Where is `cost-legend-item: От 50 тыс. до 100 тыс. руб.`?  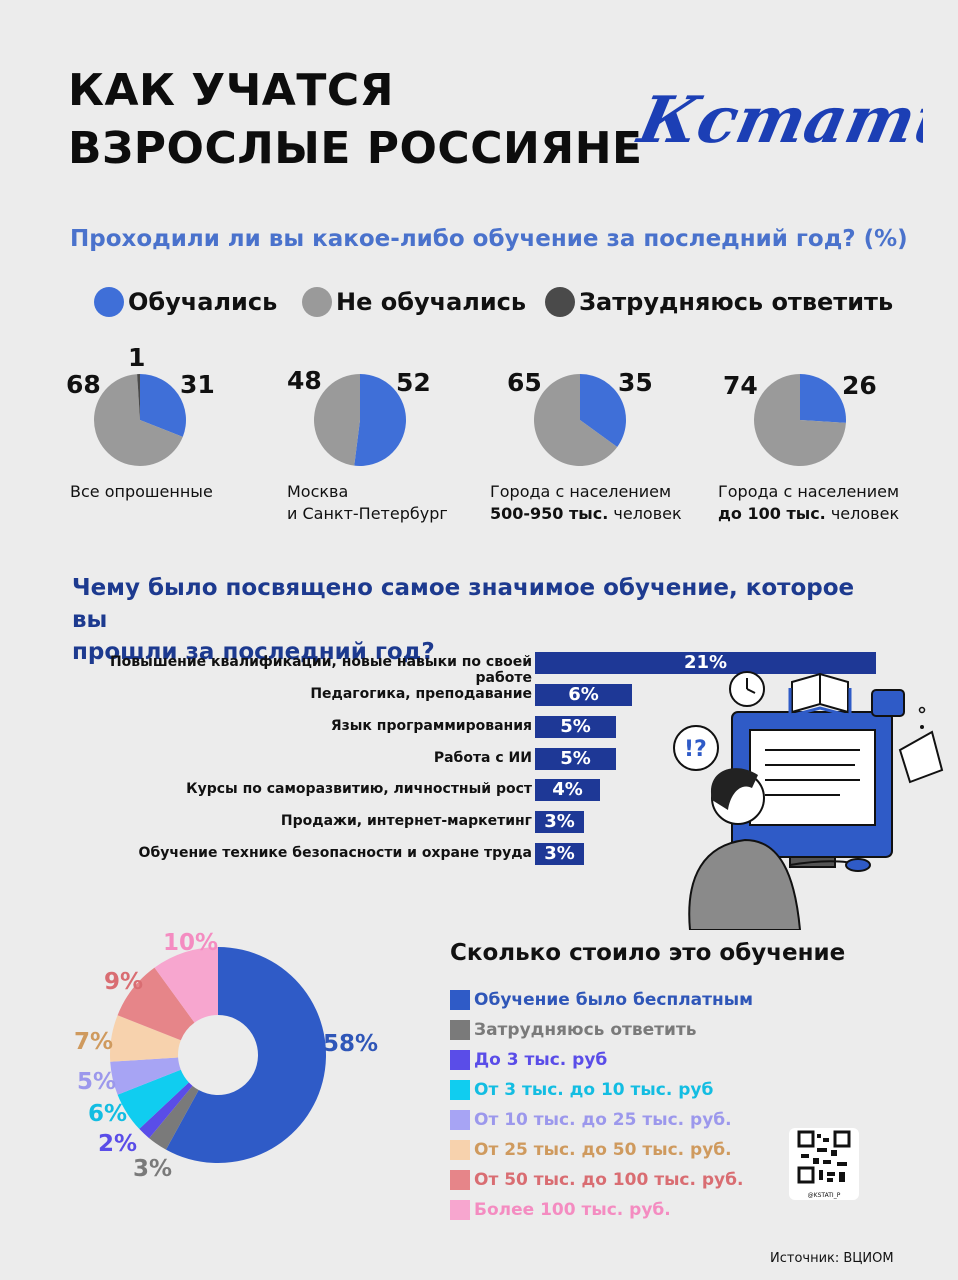 cost-legend-item: От 50 тыс. до 100 тыс. руб. is located at coordinates (596, 1180).